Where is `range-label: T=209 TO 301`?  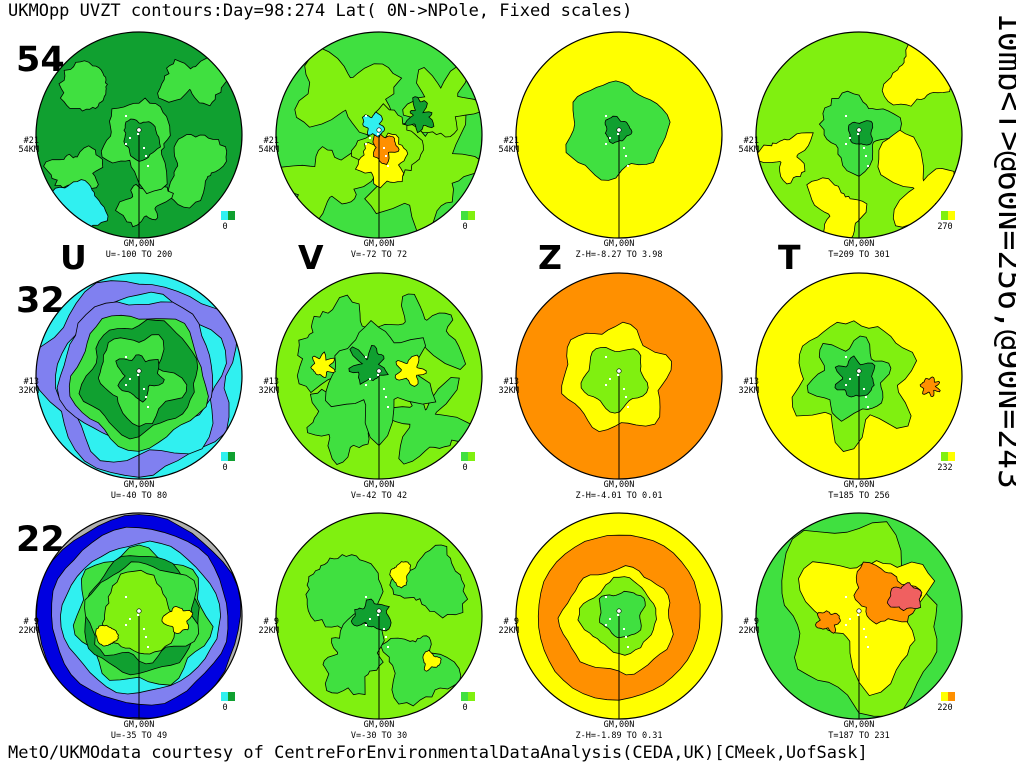 range-label: T=209 TO 301 is located at coordinates (858, 255).